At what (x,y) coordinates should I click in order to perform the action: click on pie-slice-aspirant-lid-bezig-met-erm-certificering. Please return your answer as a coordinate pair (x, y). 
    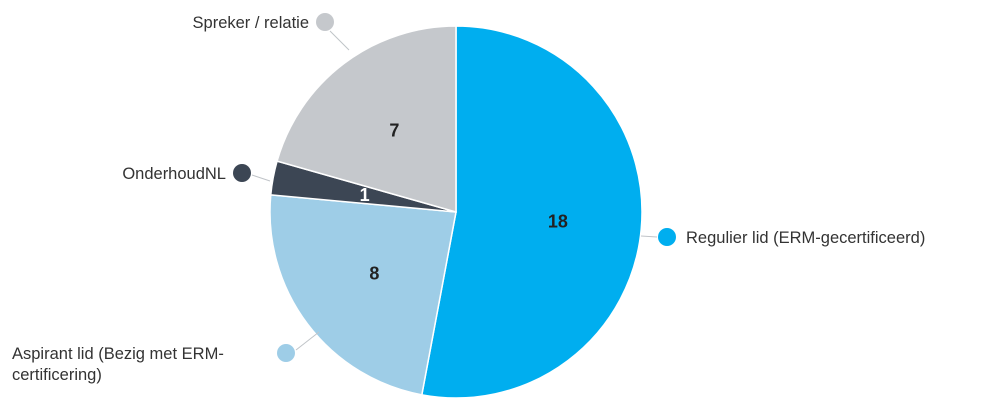
    Looking at the image, I should click on (363, 295).